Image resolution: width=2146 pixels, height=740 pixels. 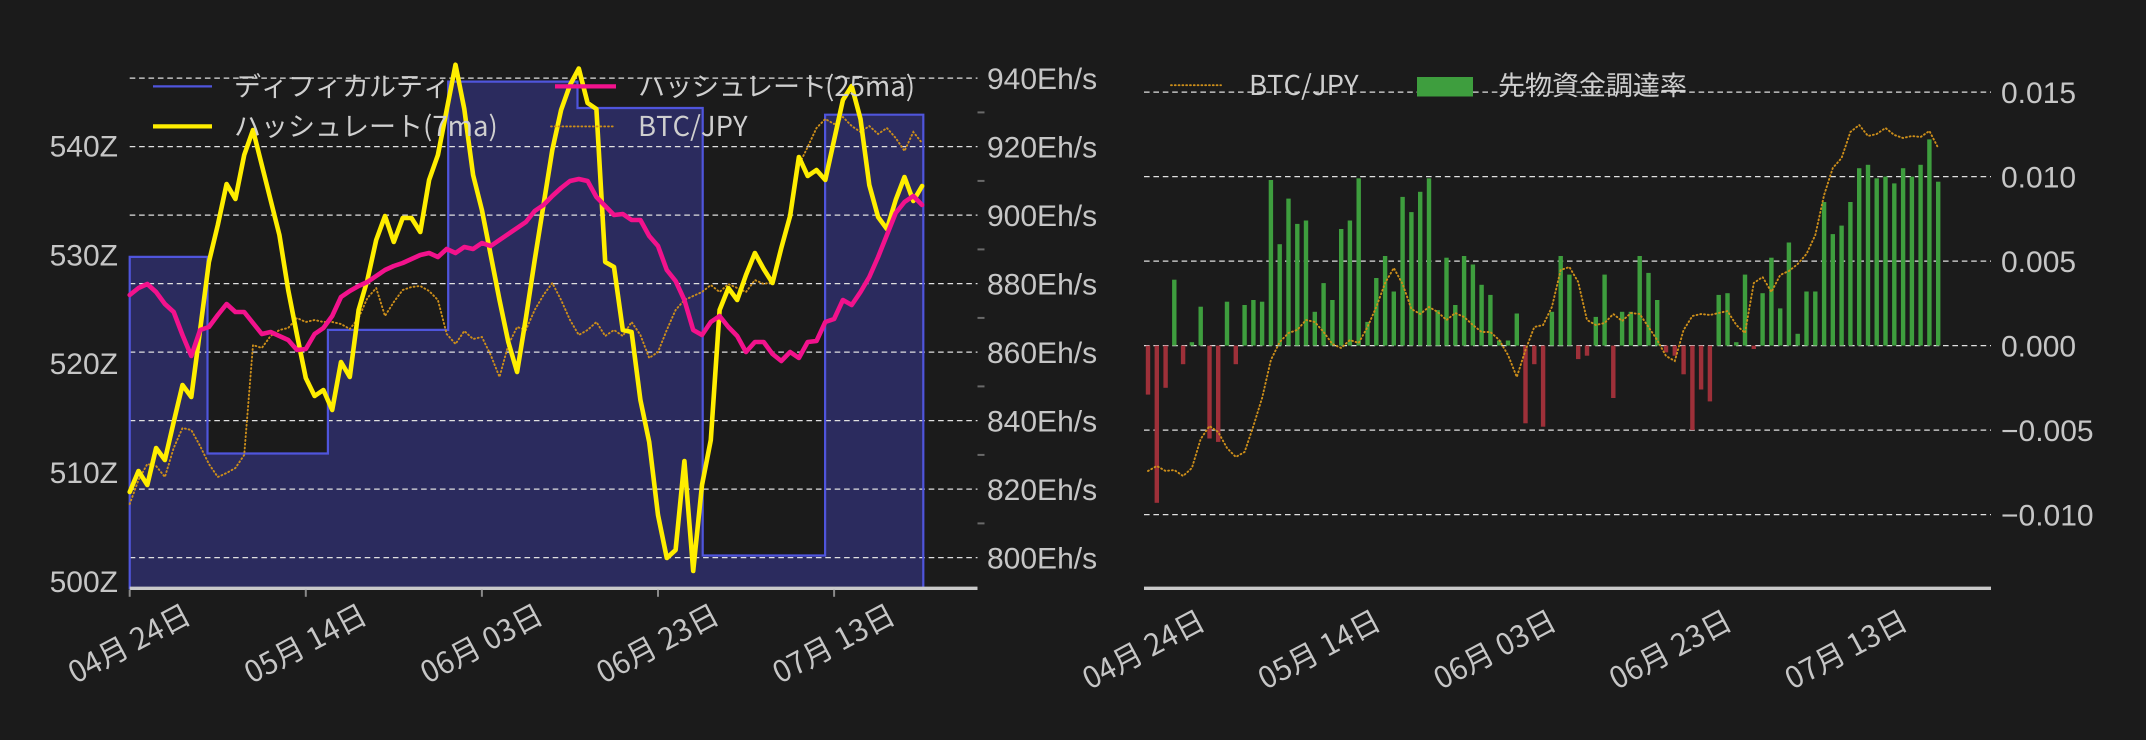 I want to click on svg-text: 0.005, so click(x=2038, y=262).